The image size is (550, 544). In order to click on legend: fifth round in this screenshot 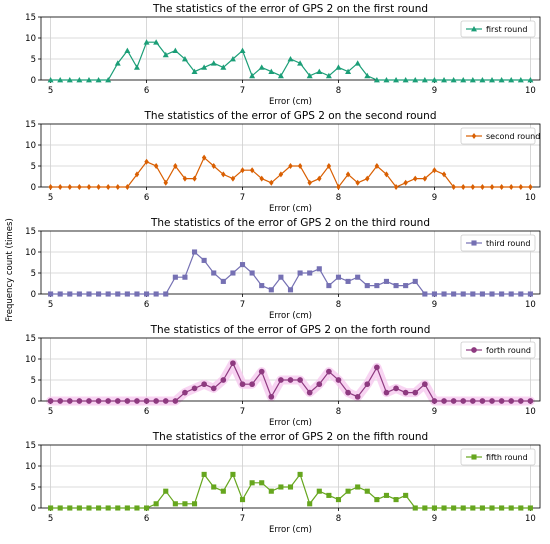, I will do `click(498, 457)`.